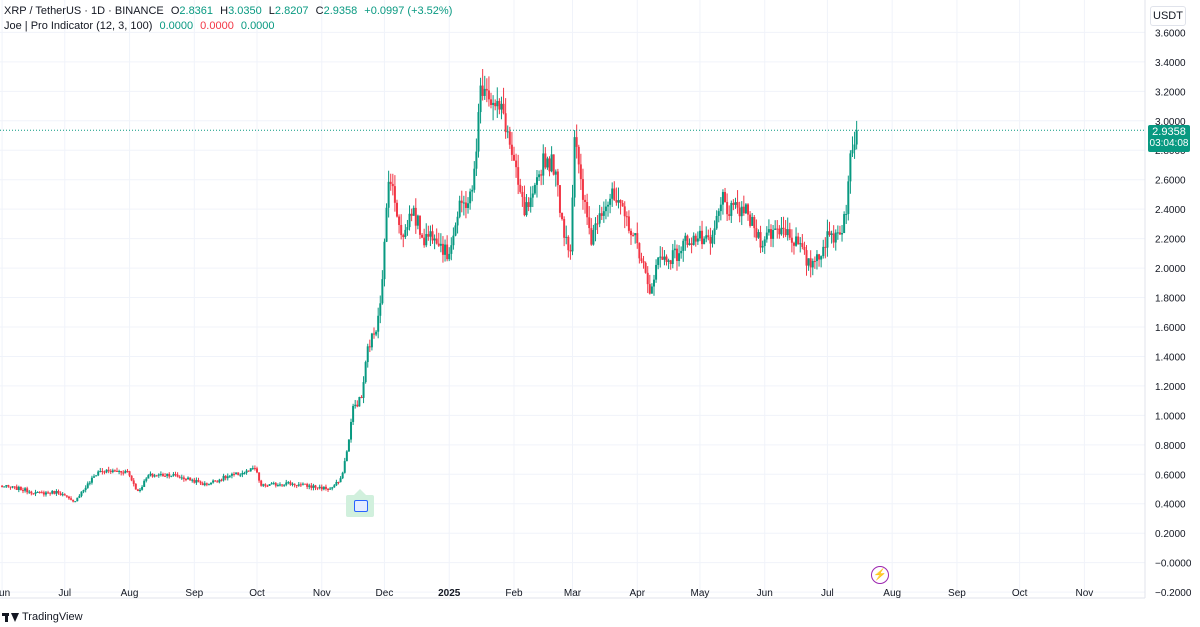 Image resolution: width=1200 pixels, height=627 pixels. Describe the element at coordinates (1168, 16) in the screenshot. I see `currency-button: USDT` at that location.